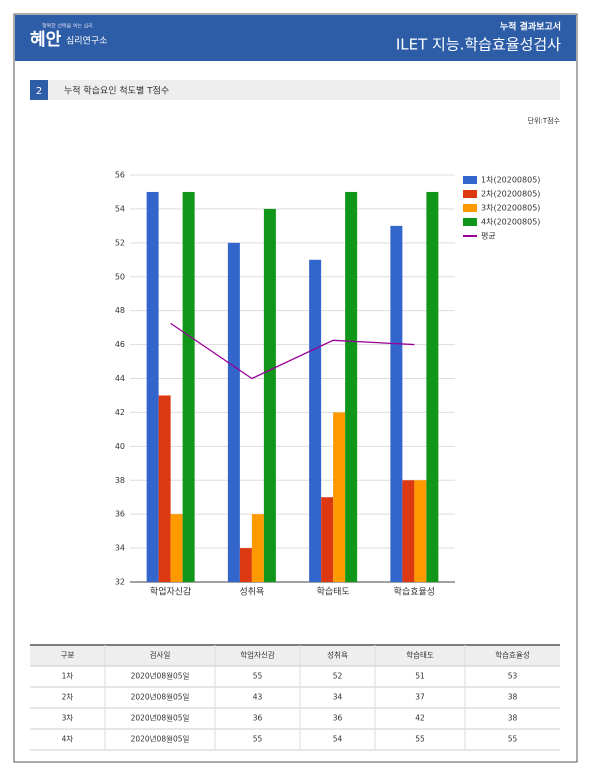  Describe the element at coordinates (420, 655) in the screenshot. I see `table-header-cell: 학습태도` at that location.